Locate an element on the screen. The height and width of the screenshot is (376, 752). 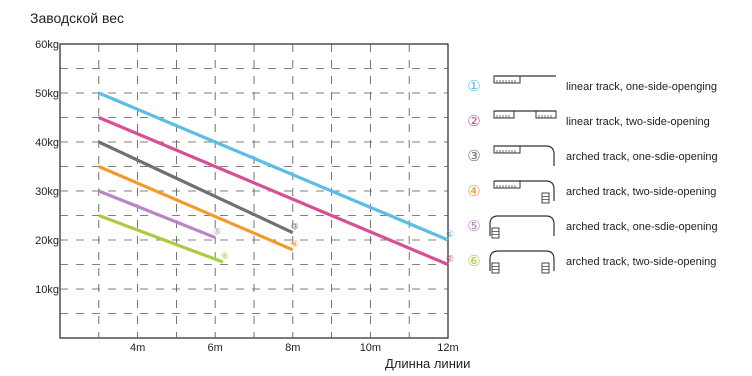
legend-item: ③ arched track, one-sdie-opening is located at coordinates (592, 155).